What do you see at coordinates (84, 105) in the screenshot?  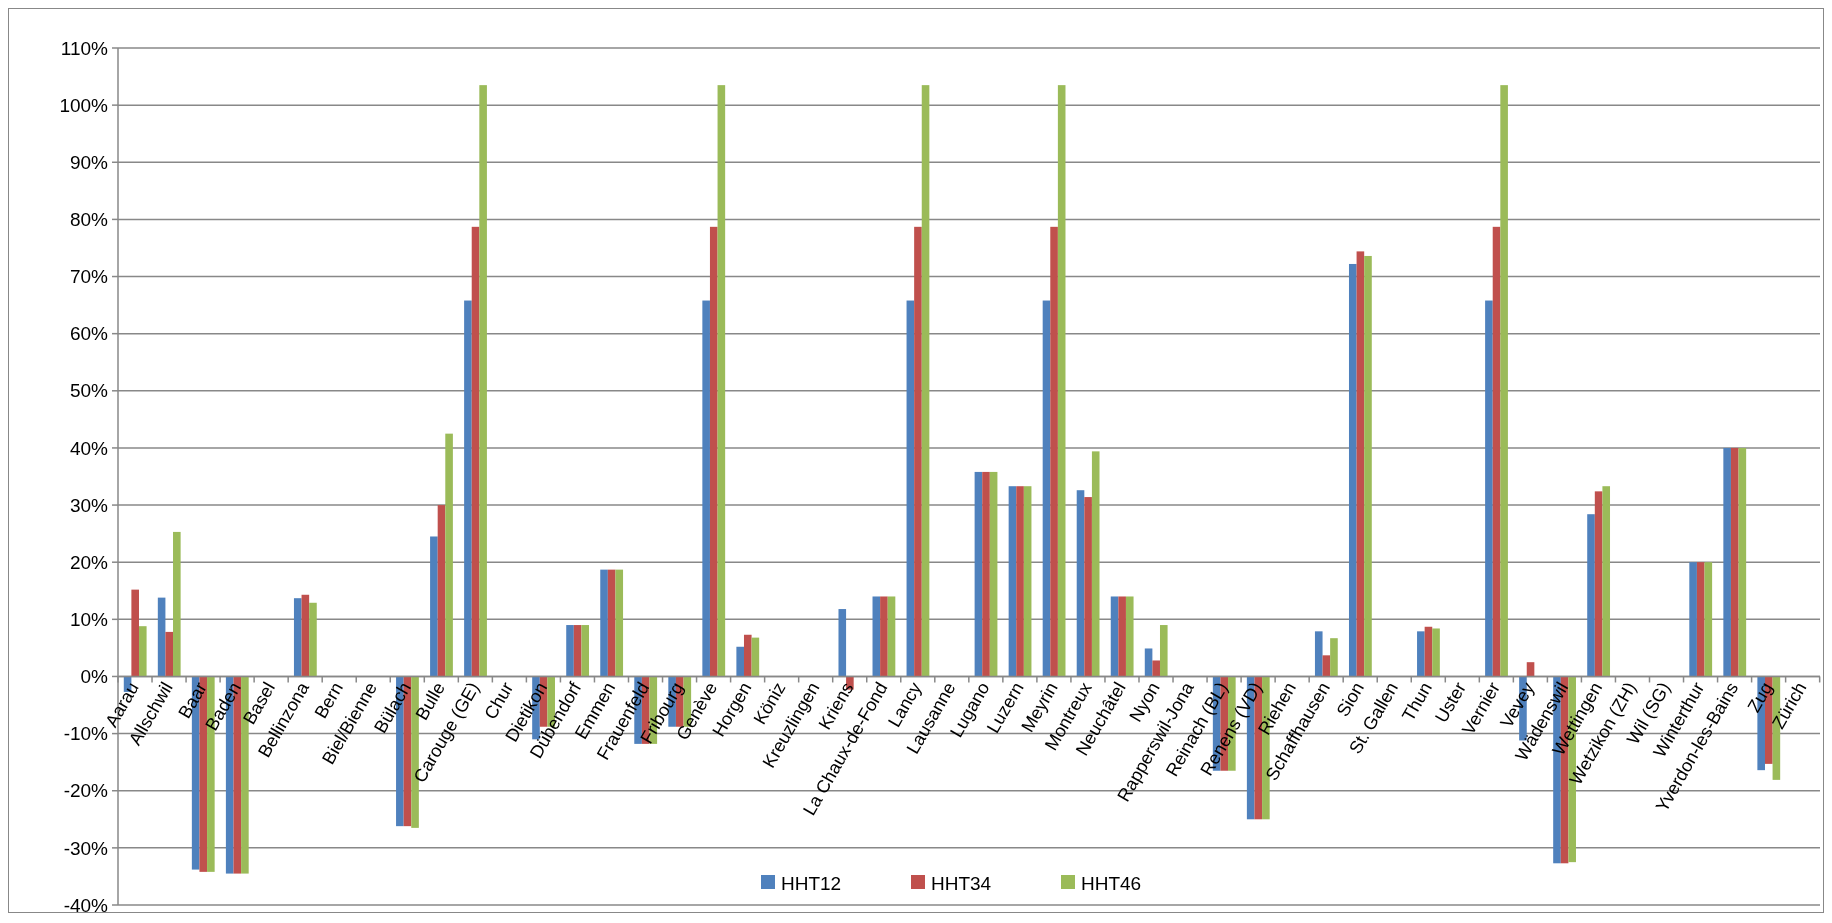 I see `y-tick-label: 100%` at bounding box center [84, 105].